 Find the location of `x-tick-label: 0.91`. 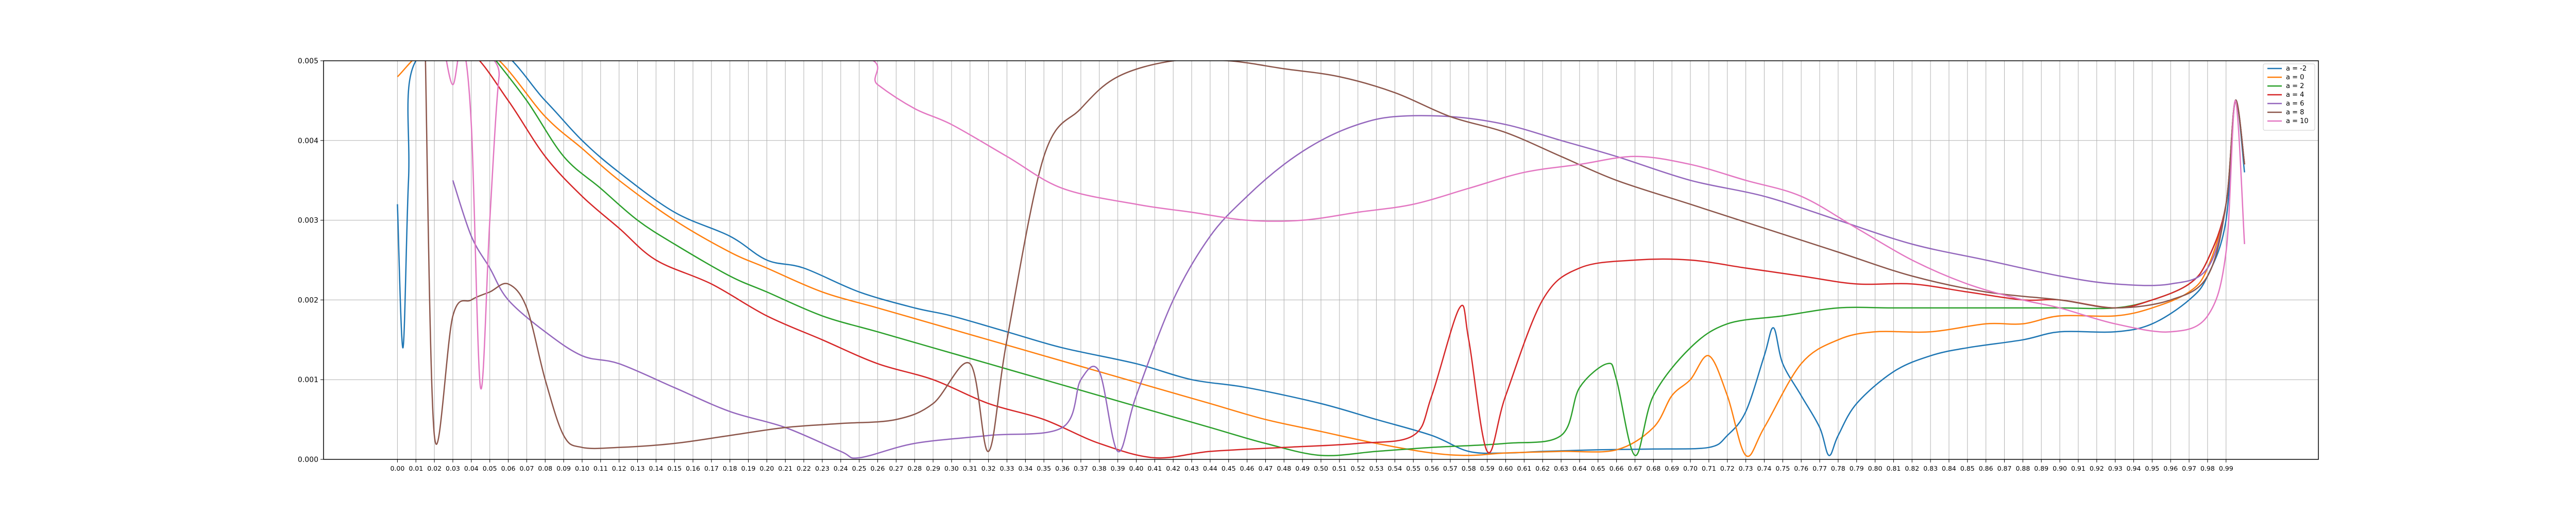

x-tick-label: 0.91 is located at coordinates (2078, 468).